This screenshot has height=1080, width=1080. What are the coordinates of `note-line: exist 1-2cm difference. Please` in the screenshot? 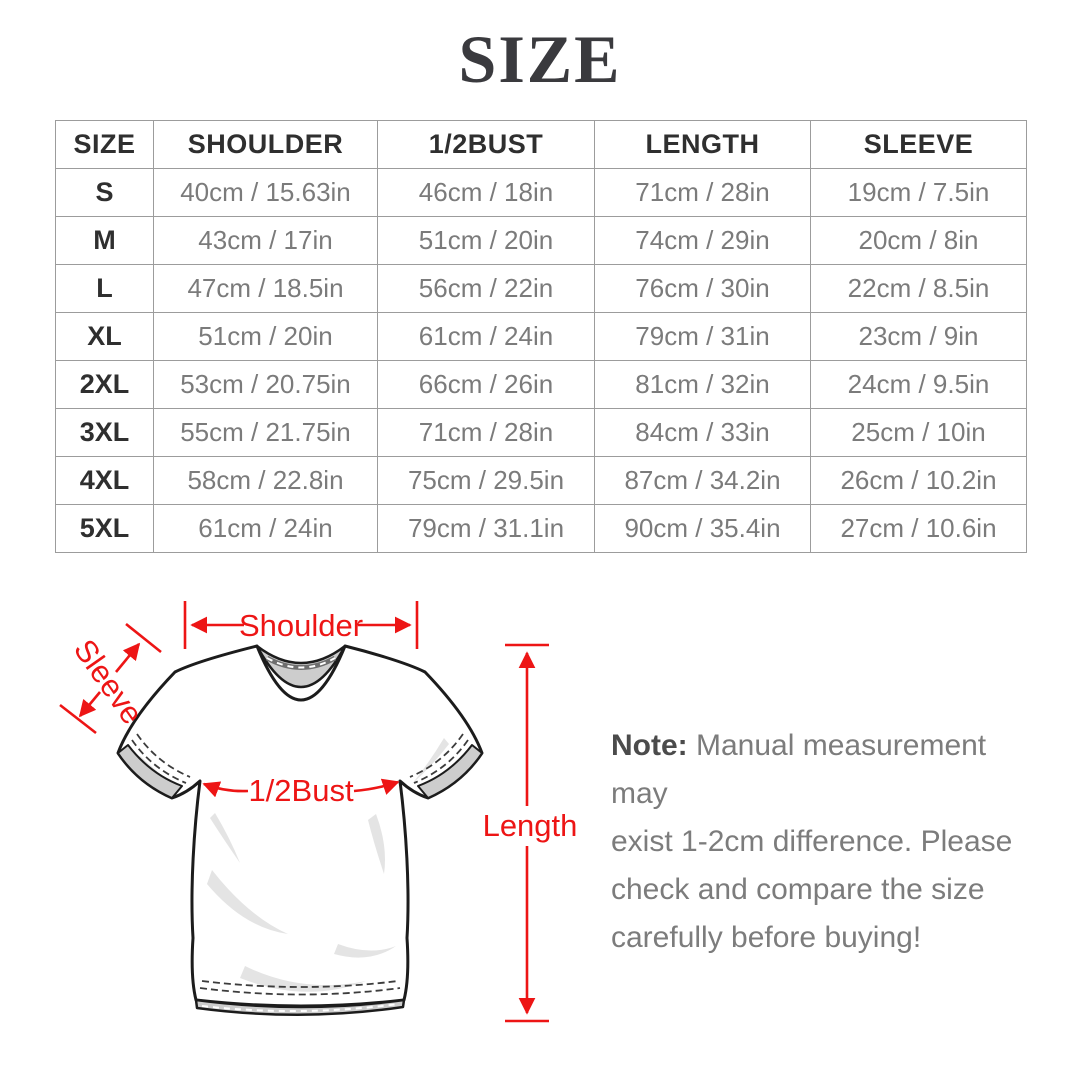 It's located at (812, 841).